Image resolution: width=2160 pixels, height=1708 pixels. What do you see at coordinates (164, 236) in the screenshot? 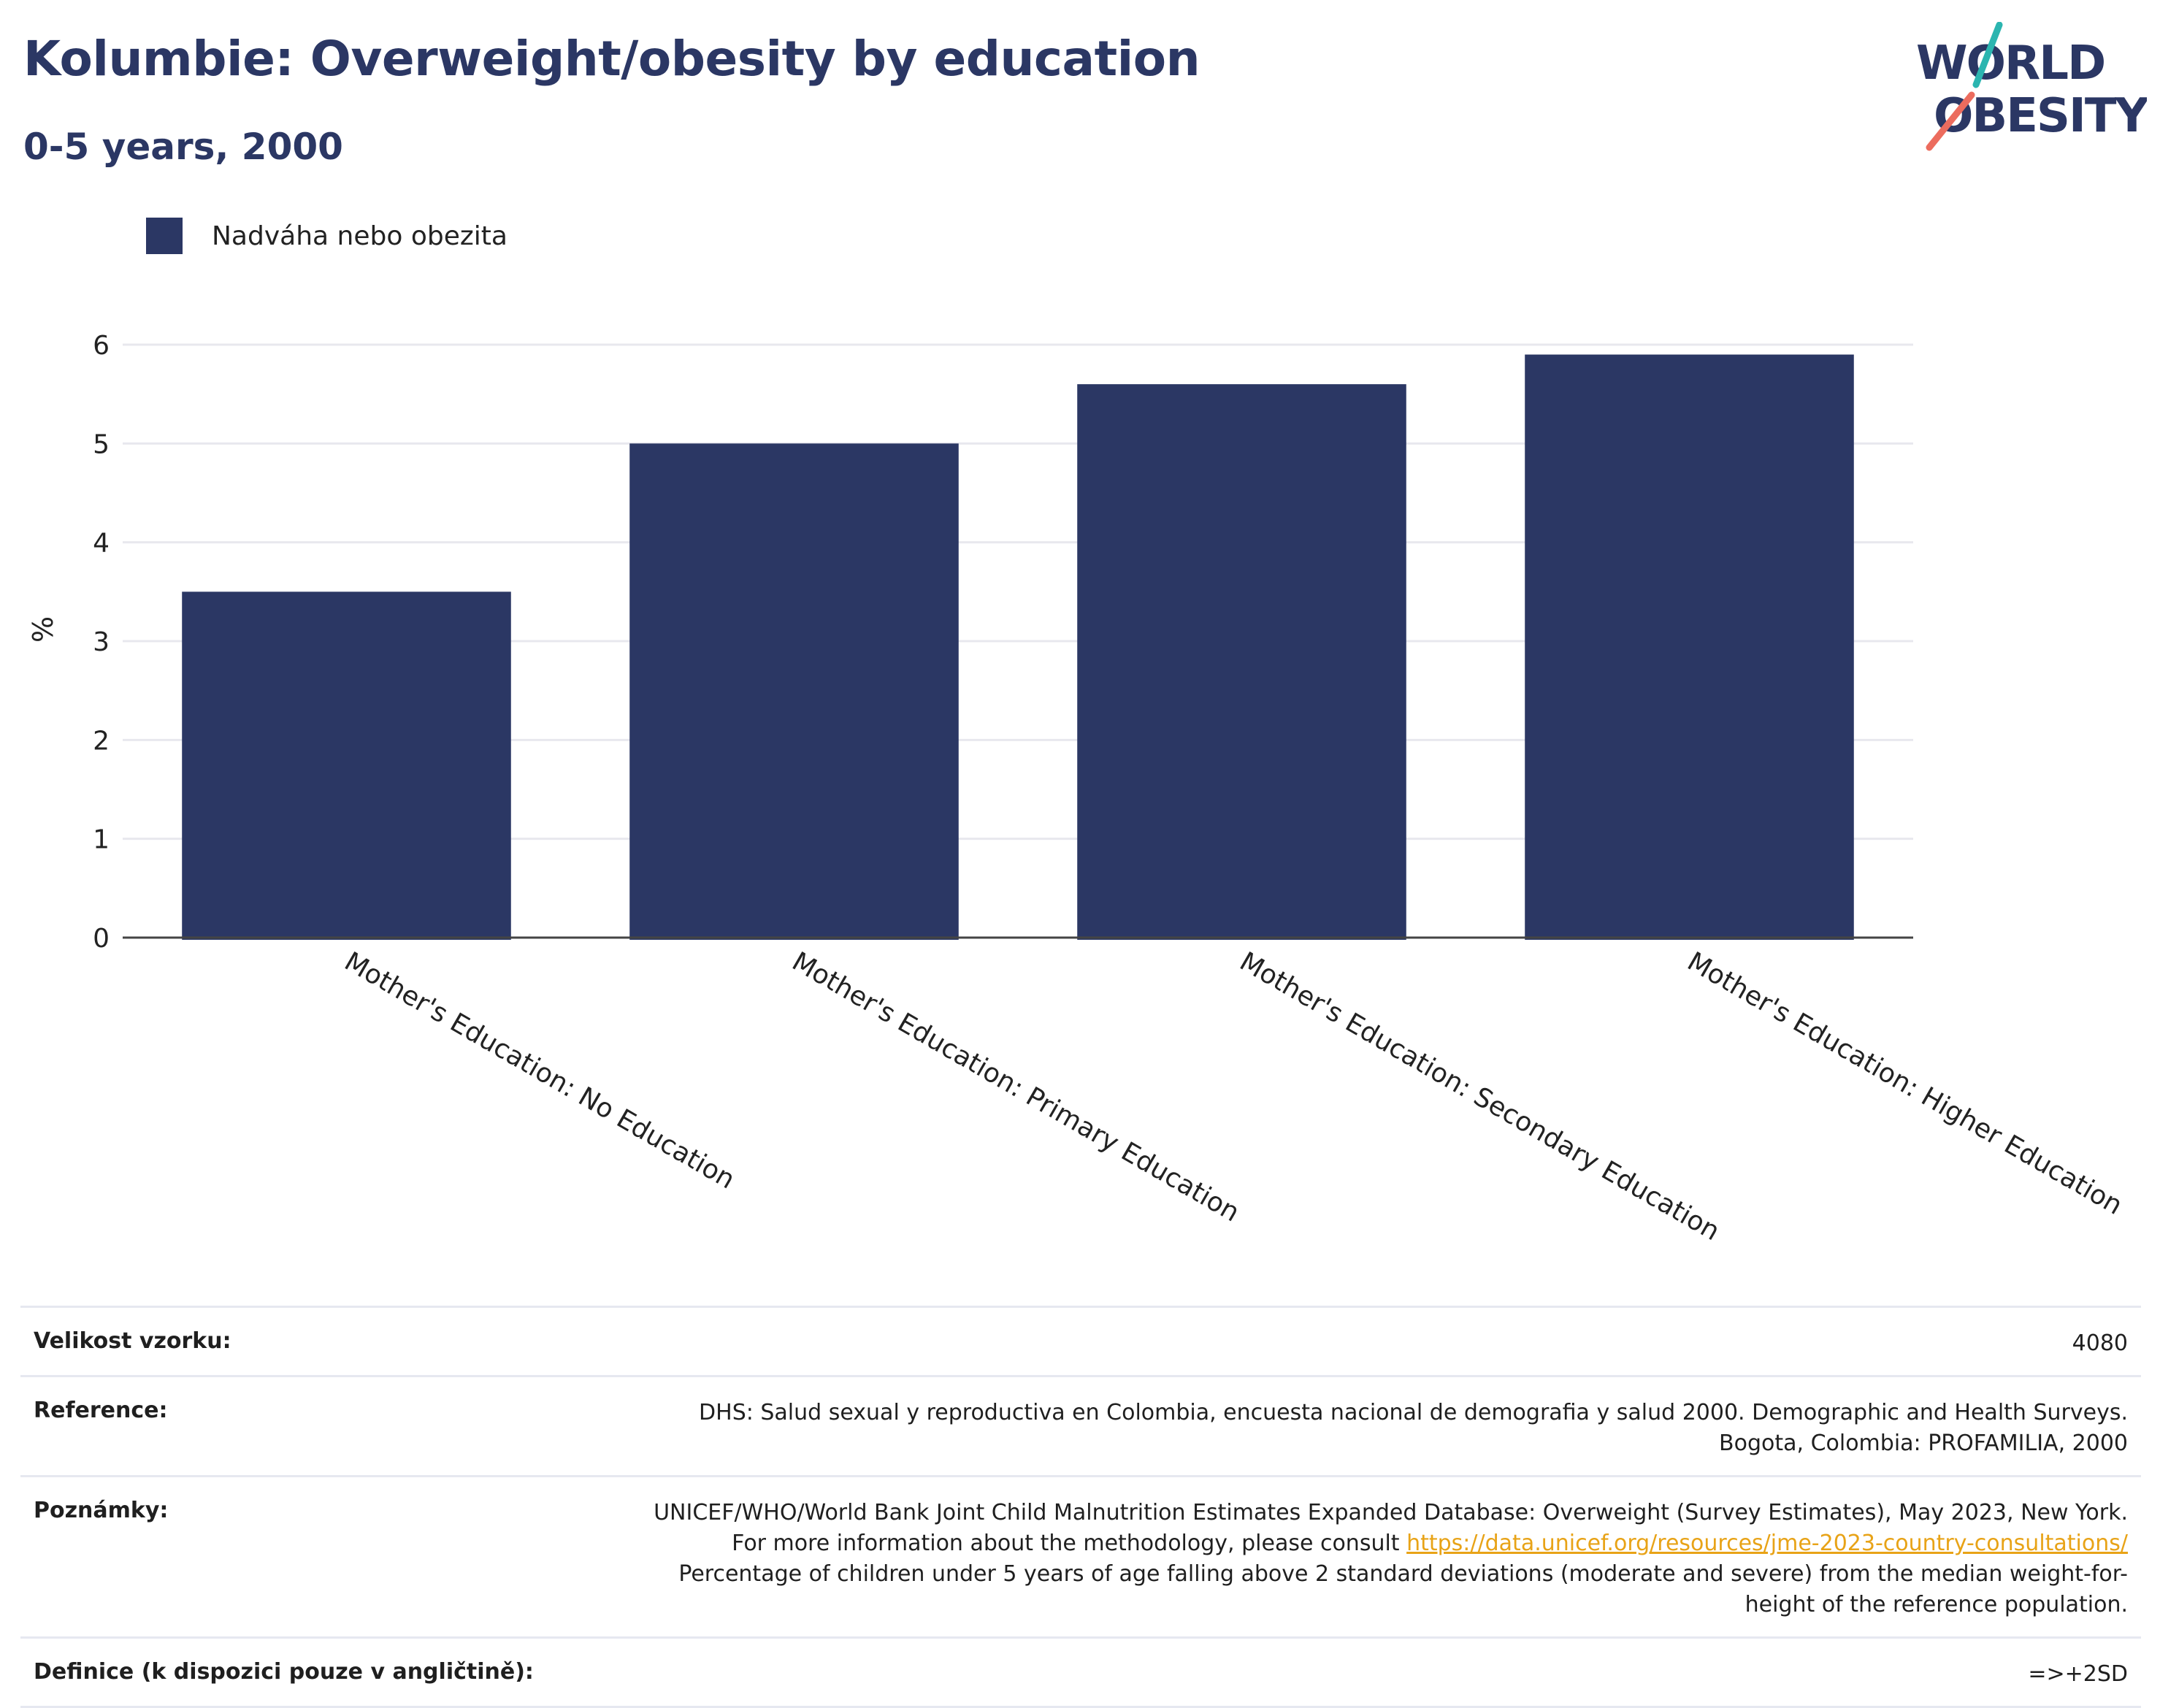
I see `legend-swatch` at bounding box center [164, 236].